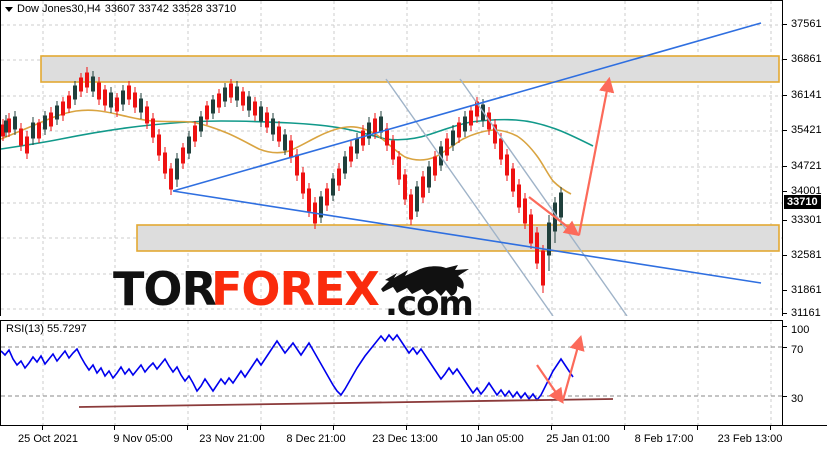  I want to click on rsi-axis-label: 30, so click(797, 399).